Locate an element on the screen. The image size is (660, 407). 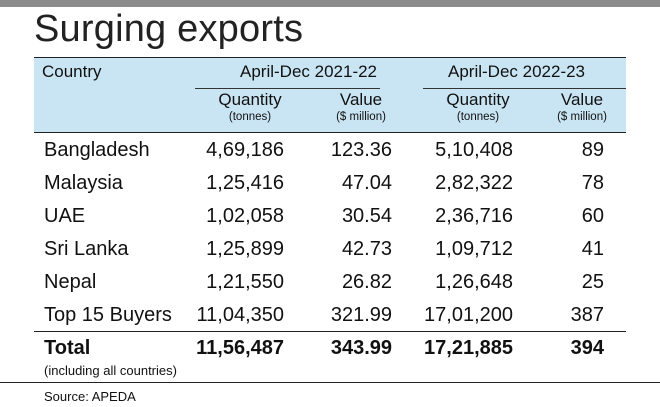
total-quantity2: 17,21,885 is located at coordinates (468, 348).